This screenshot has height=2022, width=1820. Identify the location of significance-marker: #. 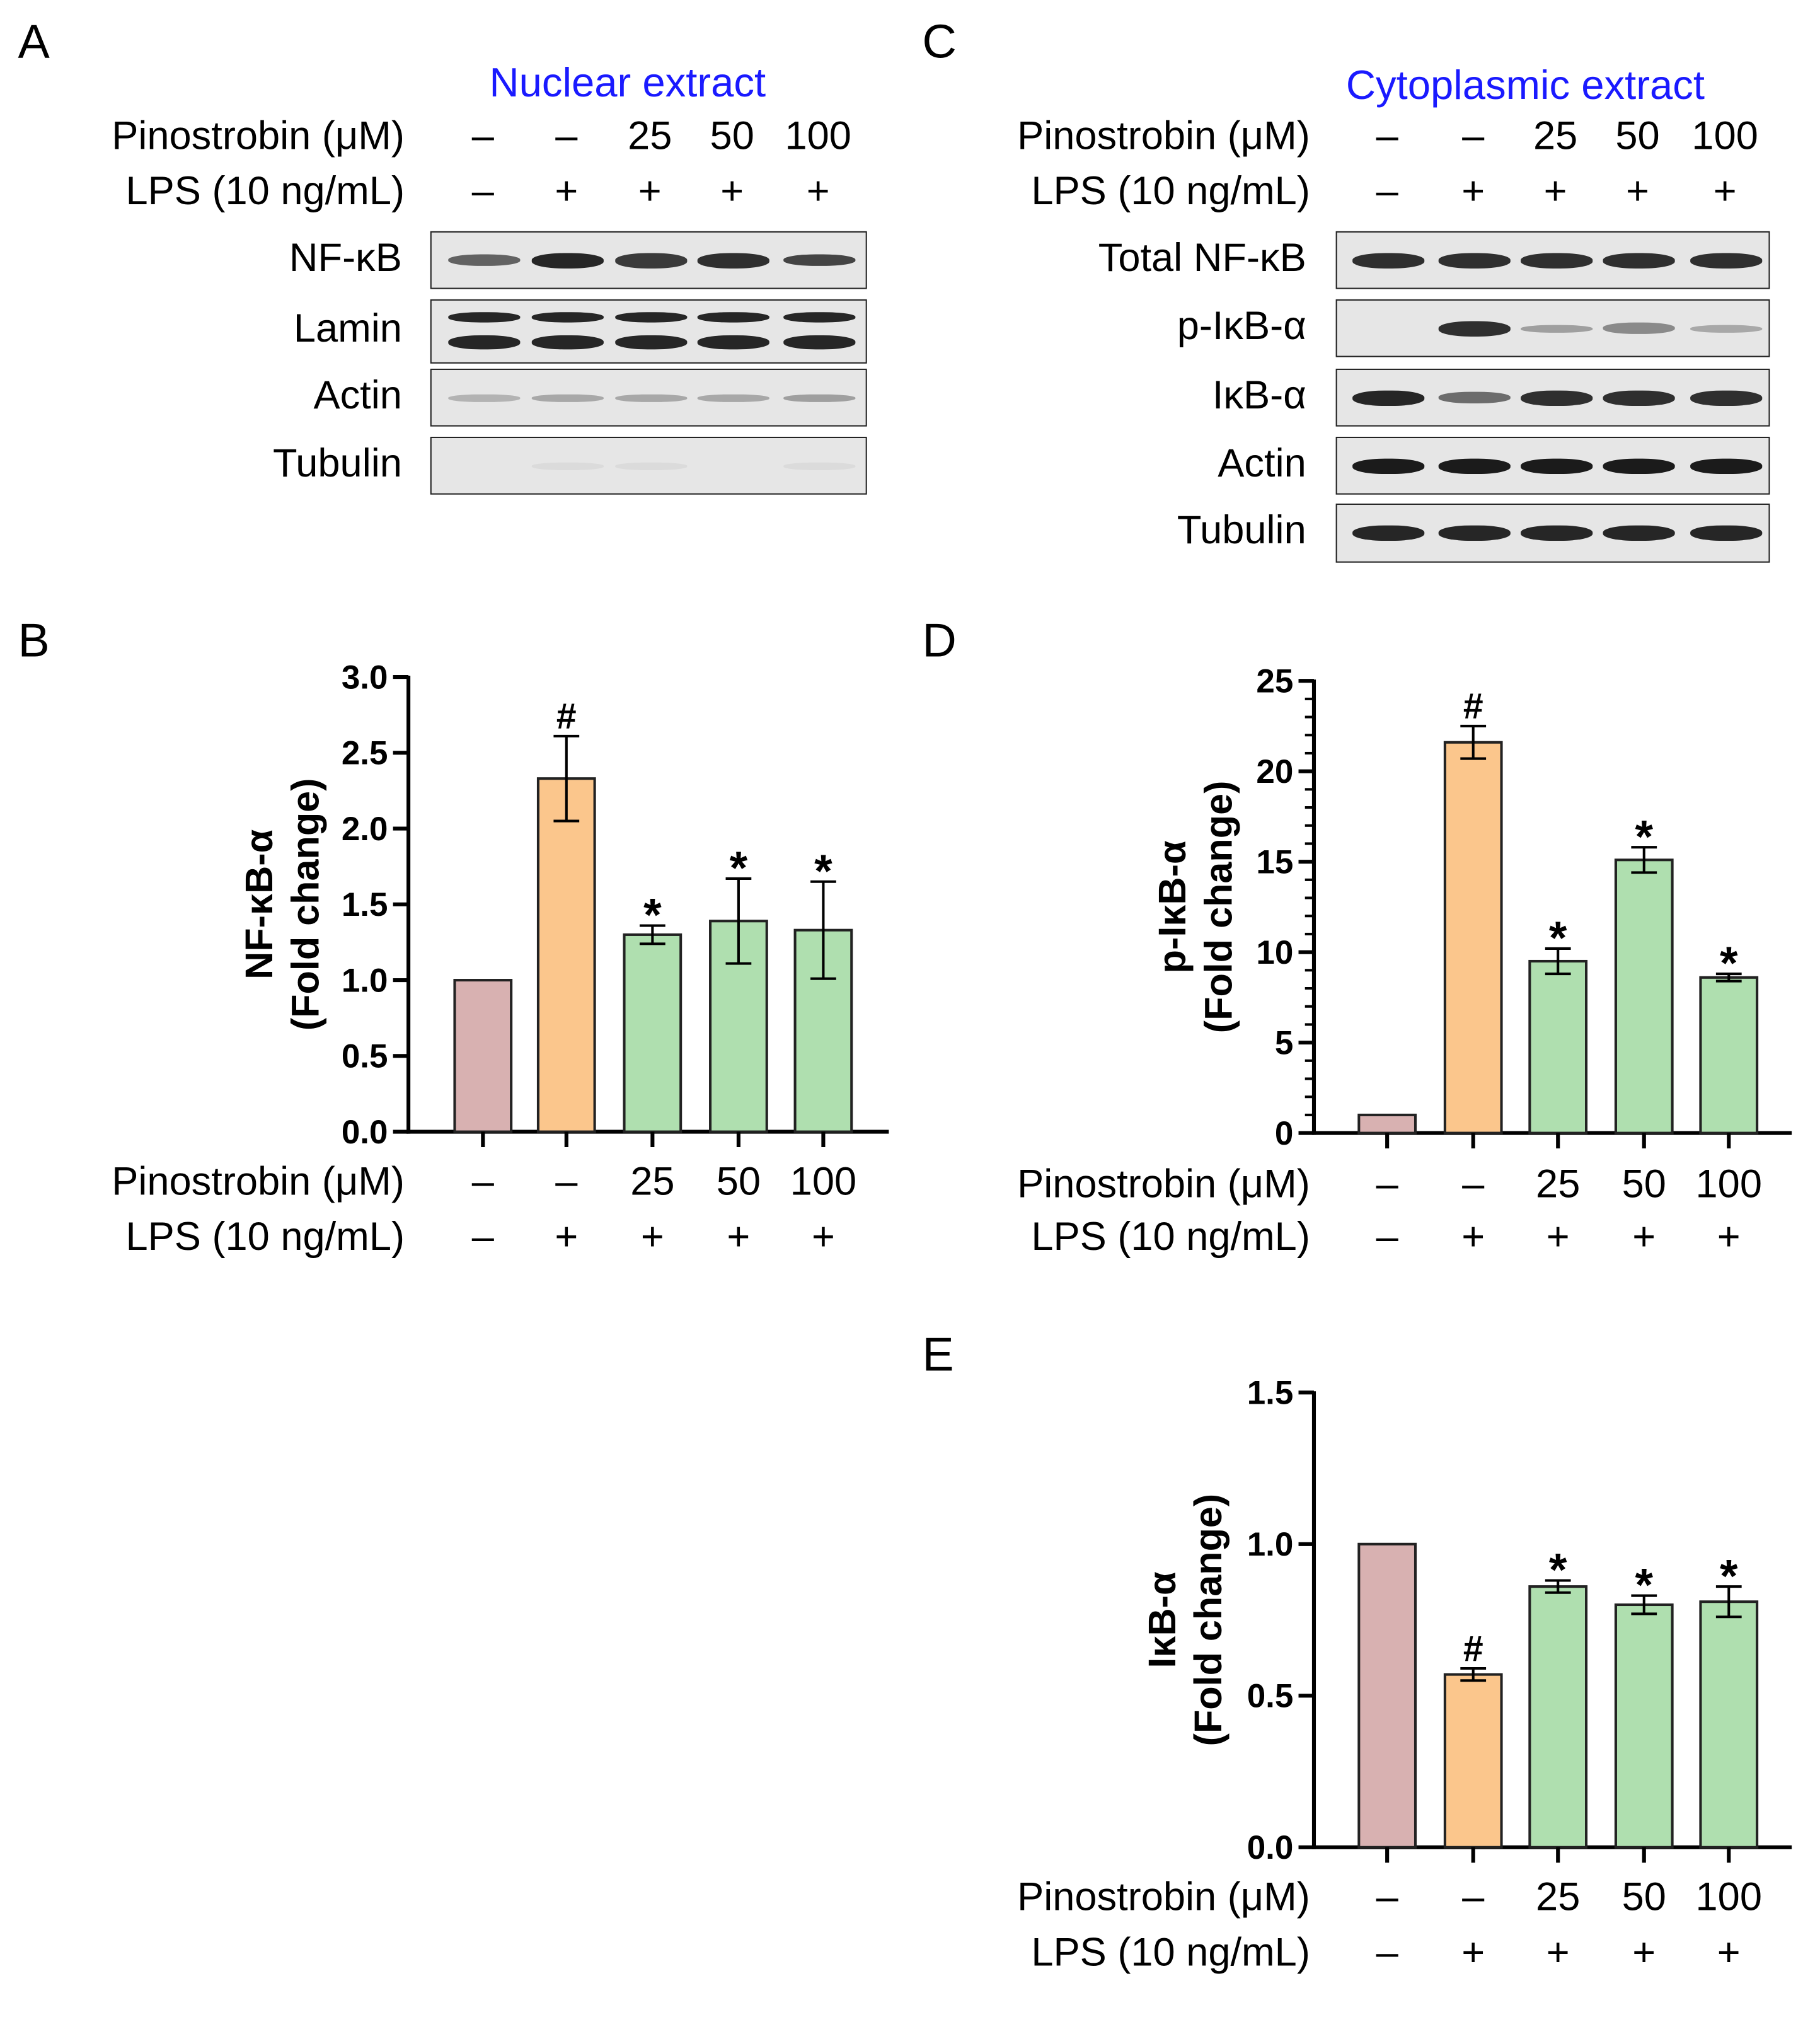
(1473, 1649).